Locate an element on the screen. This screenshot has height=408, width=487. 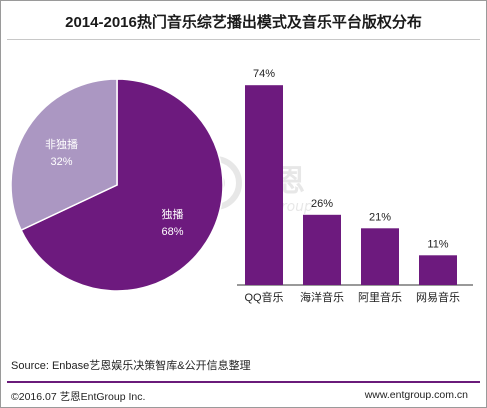
bar-category-label: QQ音乐 is located at coordinates (263, 297).